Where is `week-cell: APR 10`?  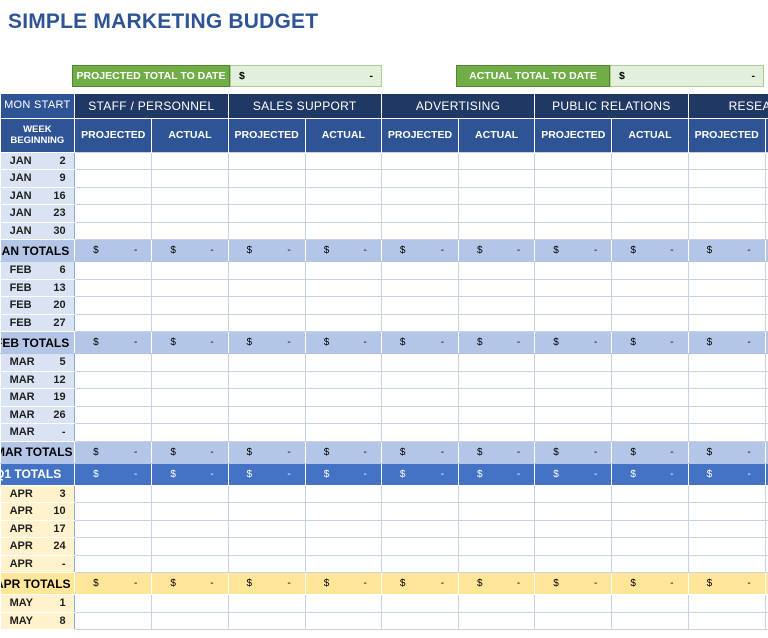
week-cell: APR 10 is located at coordinates (38, 511).